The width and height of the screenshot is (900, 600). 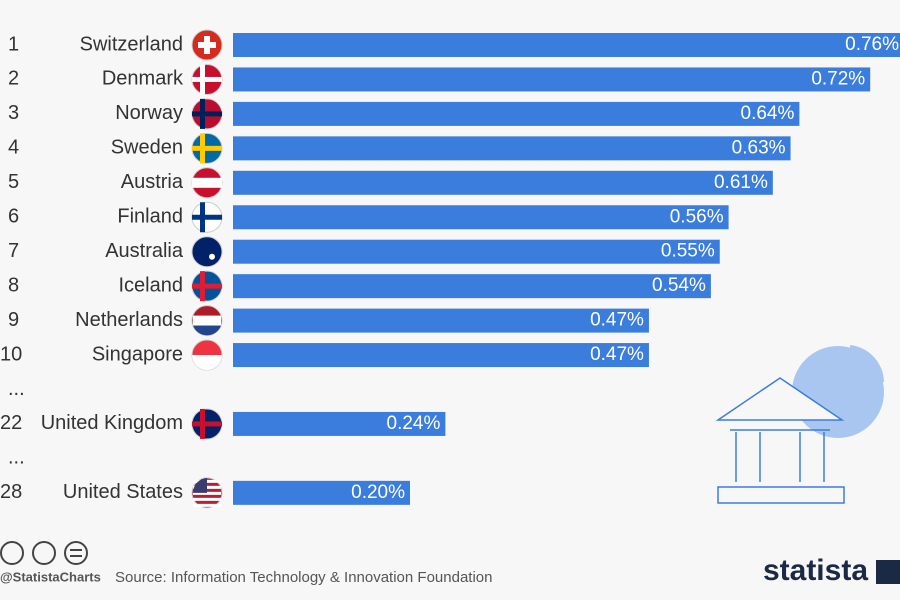 I want to click on category-label: Australia, so click(x=144, y=251).